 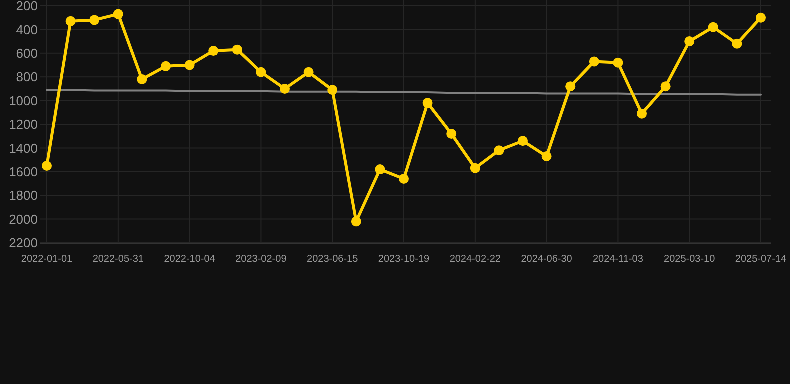 What do you see at coordinates (618, 259) in the screenshot?
I see `x-tick-label: 2024-11-03` at bounding box center [618, 259].